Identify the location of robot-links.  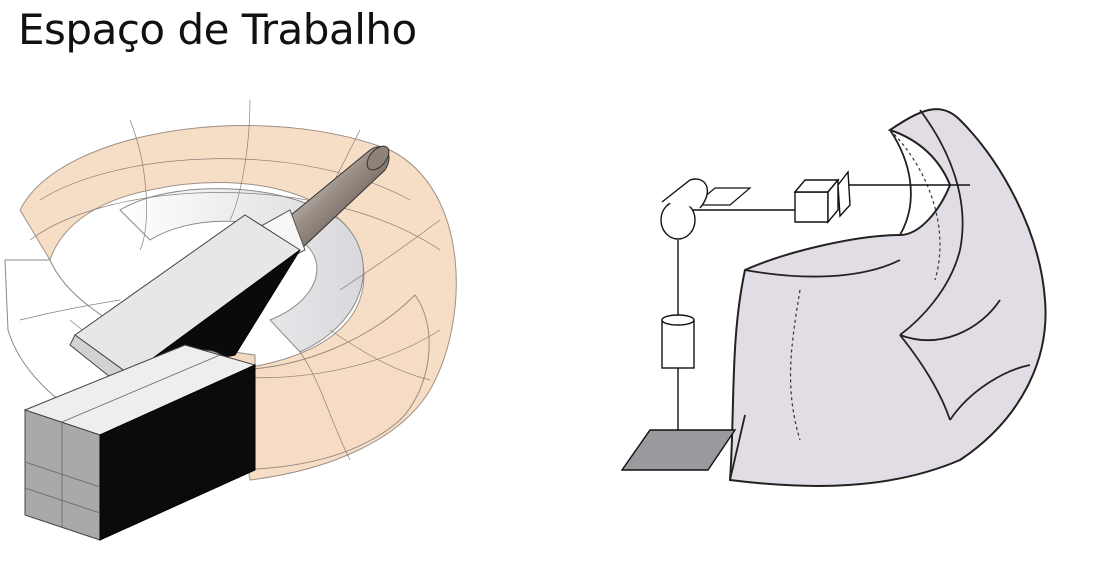
(823, 312).